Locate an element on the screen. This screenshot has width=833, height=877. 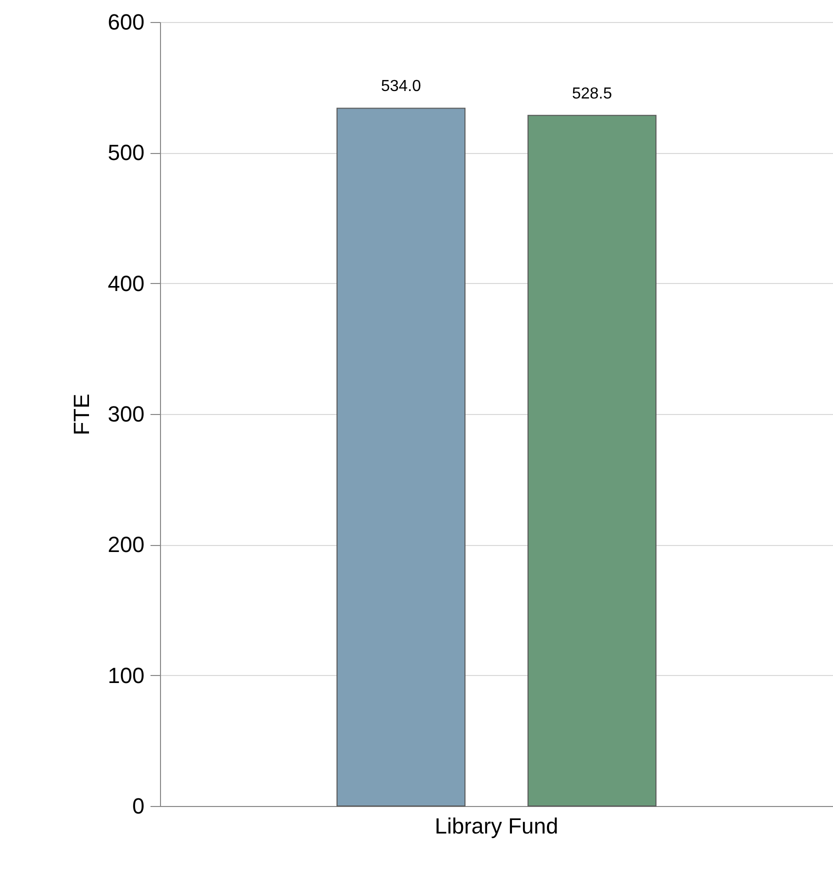
y-tick-label: 600 is located at coordinates (126, 22).